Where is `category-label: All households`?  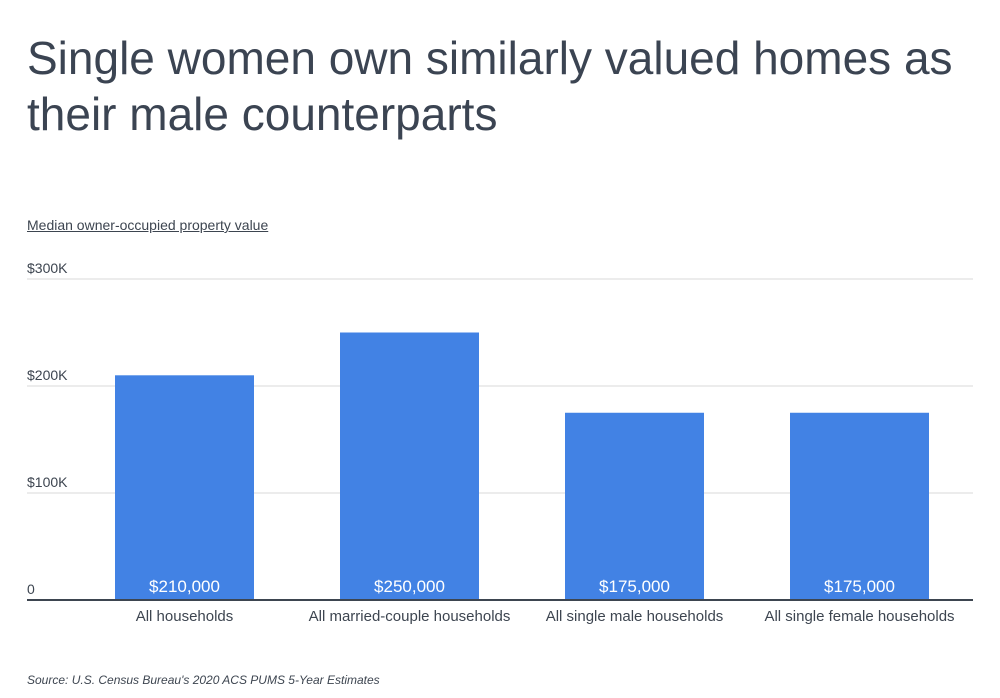
category-label: All households is located at coordinates (185, 616).